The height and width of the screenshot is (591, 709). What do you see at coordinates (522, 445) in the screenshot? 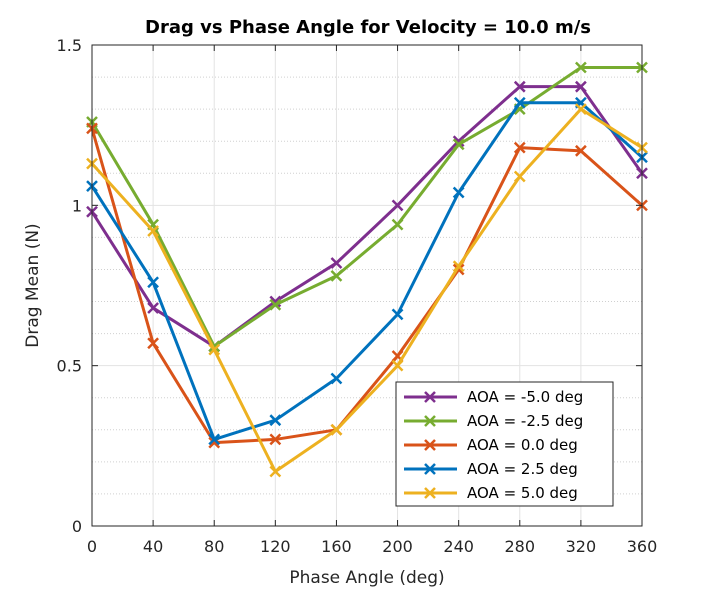
I see `legend-label: AOA = 0.0 deg` at bounding box center [522, 445].